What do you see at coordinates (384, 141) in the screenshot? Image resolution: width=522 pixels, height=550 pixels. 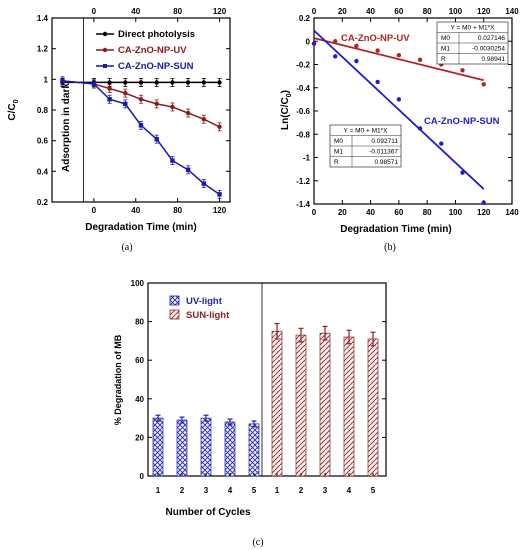 I see `fit-table-value: 0.092711` at bounding box center [384, 141].